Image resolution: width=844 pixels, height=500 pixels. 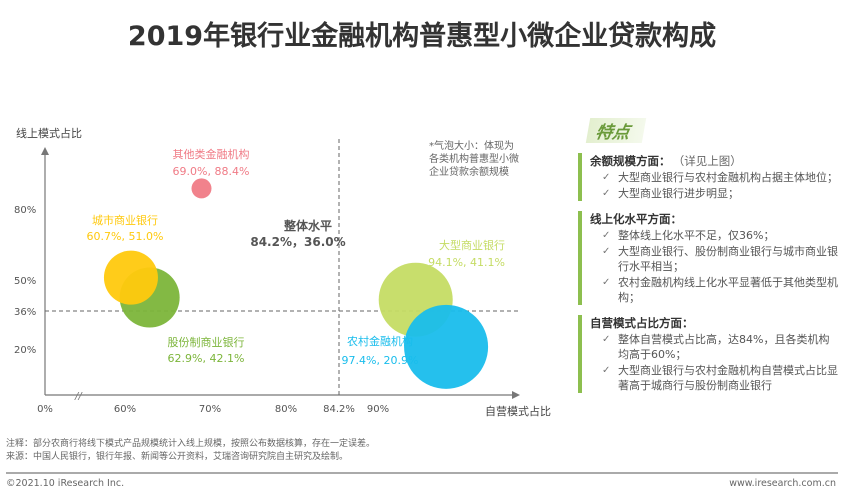 What do you see at coordinates (78, 396) in the screenshot?
I see `axis-break-icon: //` at bounding box center [78, 396].